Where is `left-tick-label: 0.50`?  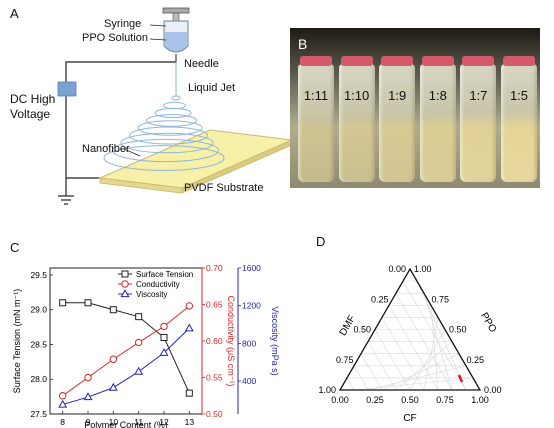 left-tick-label: 0.50 is located at coordinates (362, 330).